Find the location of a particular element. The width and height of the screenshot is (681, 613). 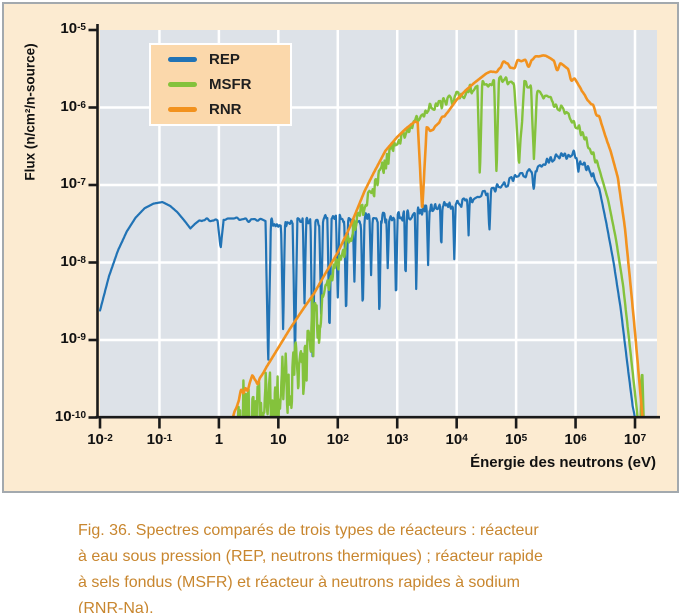

x-tick-label: 10⁴ is located at coordinates (456, 439).